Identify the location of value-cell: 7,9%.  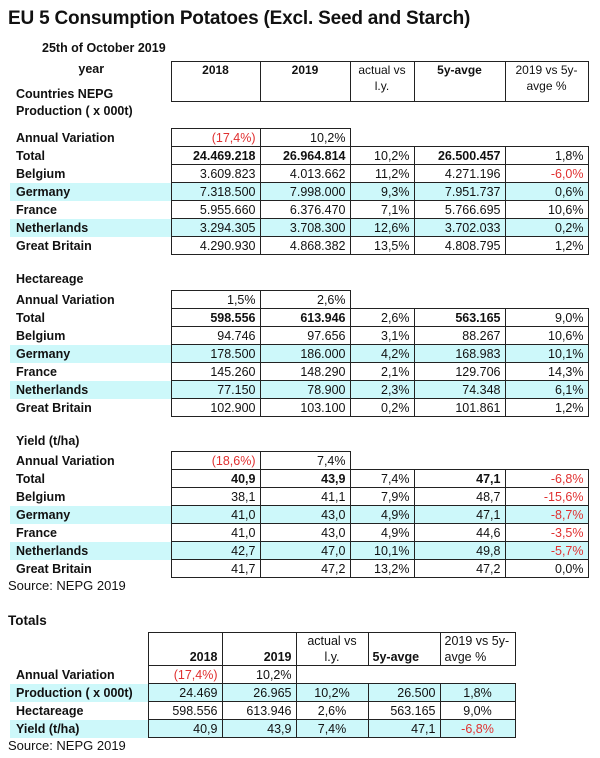
(382, 496).